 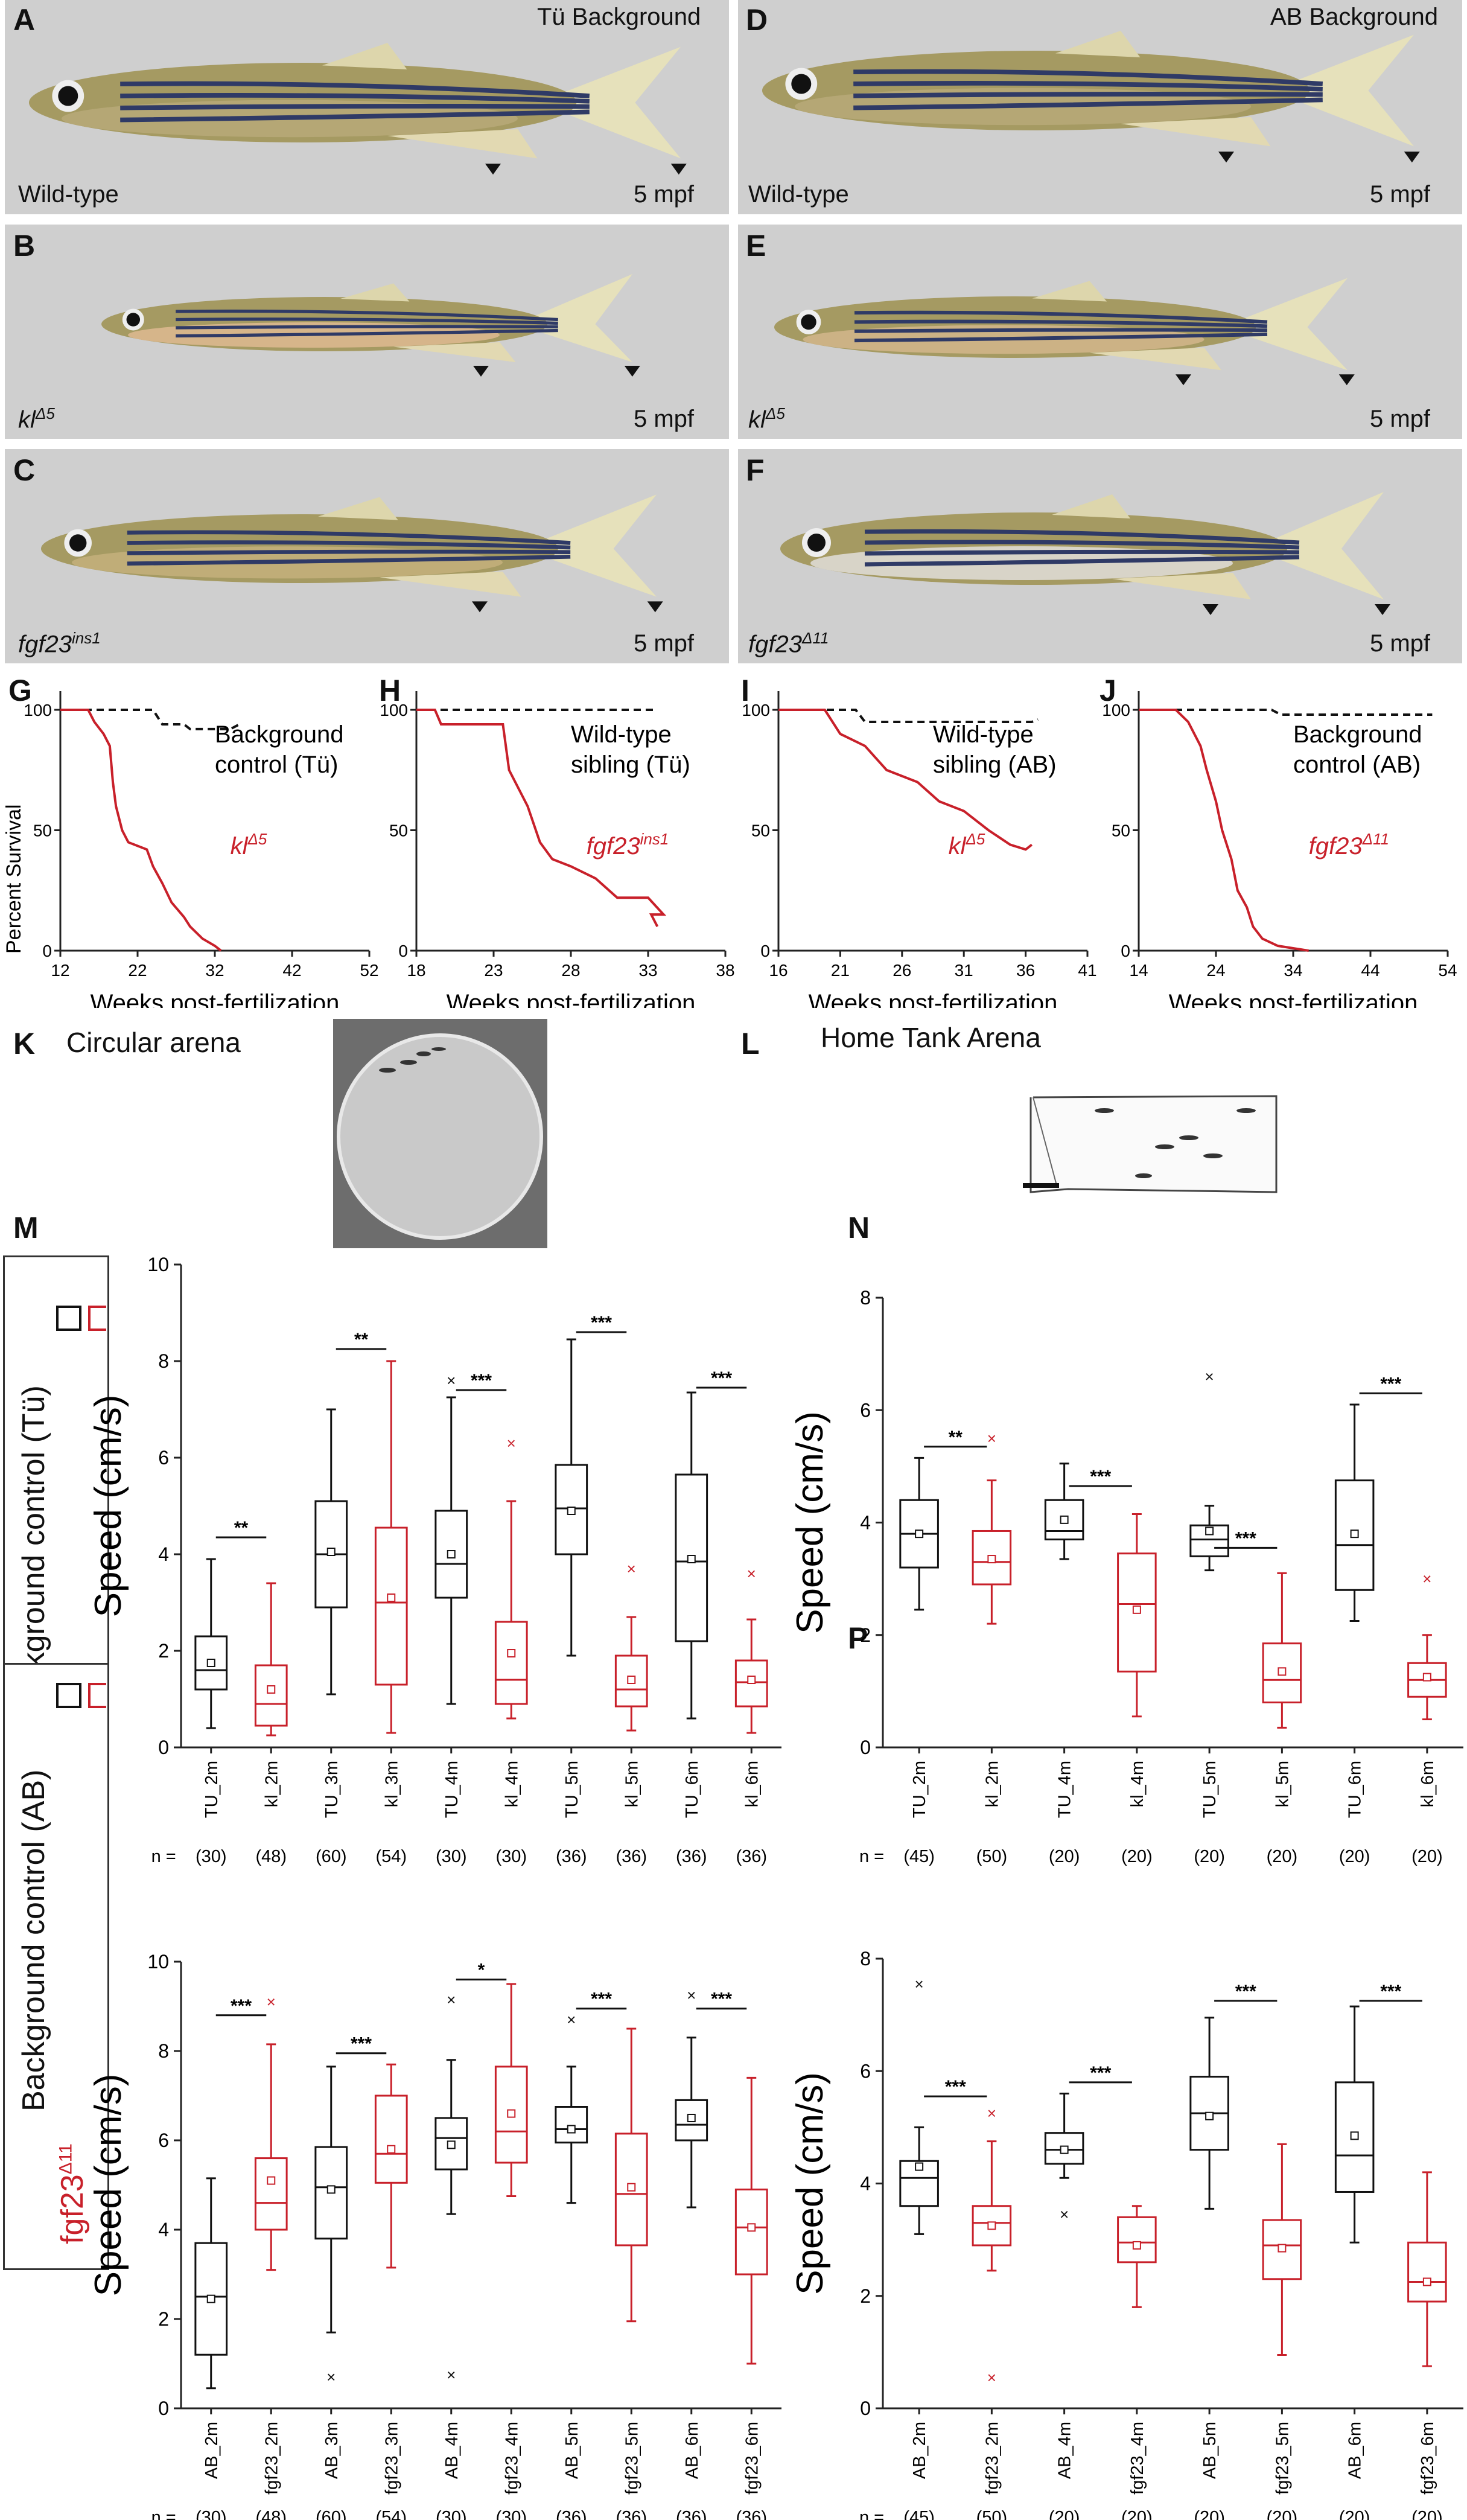 I want to click on x-tick-label: TU_6m, so click(x=693, y=1789).